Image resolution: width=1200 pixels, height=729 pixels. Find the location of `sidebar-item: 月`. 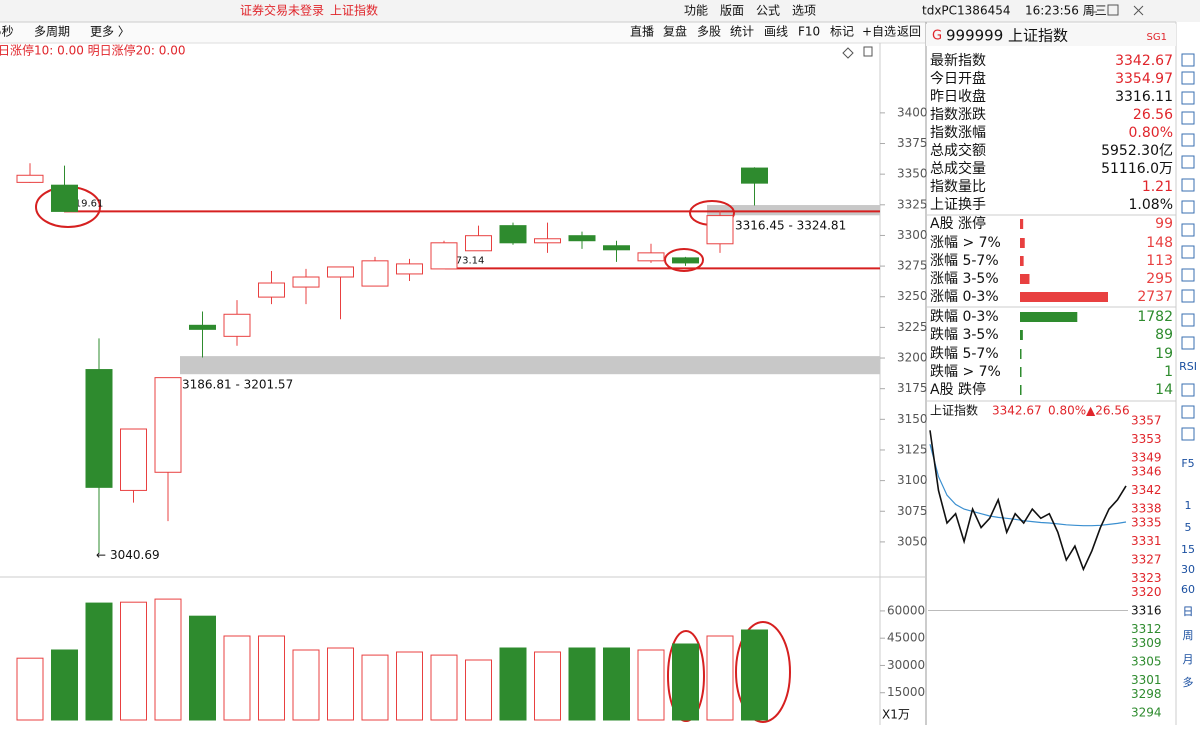

sidebar-item: 月 is located at coordinates (1188, 659).